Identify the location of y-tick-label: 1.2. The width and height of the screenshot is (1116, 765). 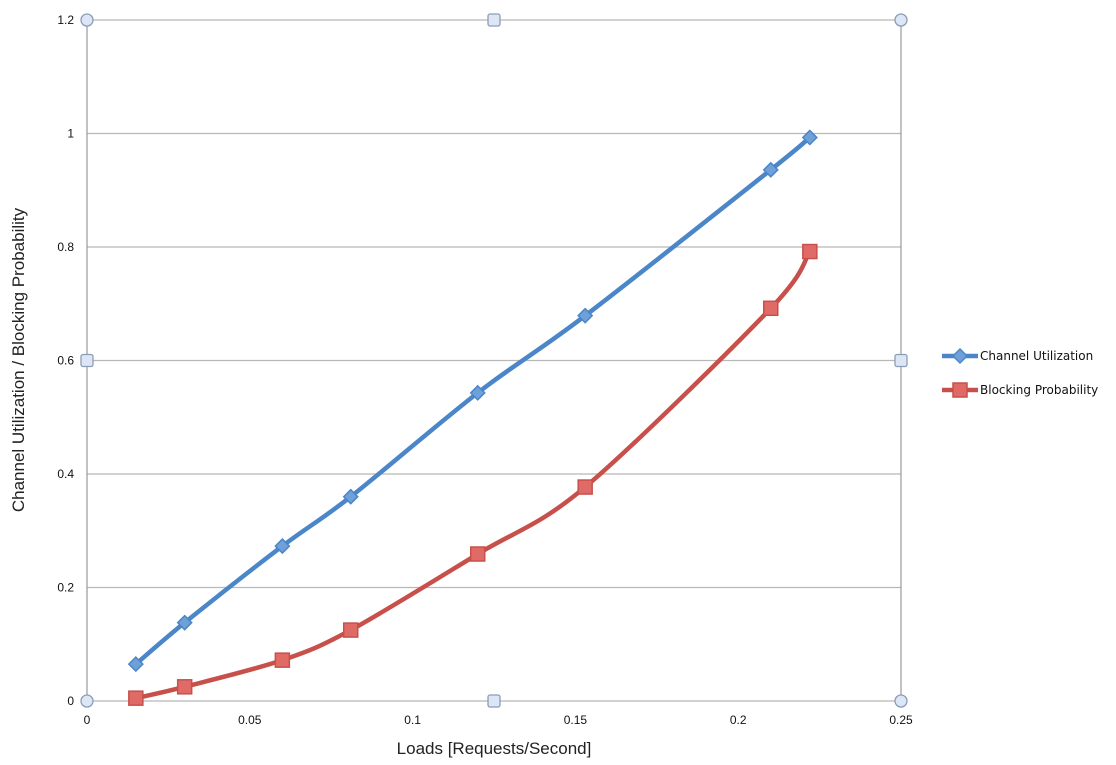
(65, 20).